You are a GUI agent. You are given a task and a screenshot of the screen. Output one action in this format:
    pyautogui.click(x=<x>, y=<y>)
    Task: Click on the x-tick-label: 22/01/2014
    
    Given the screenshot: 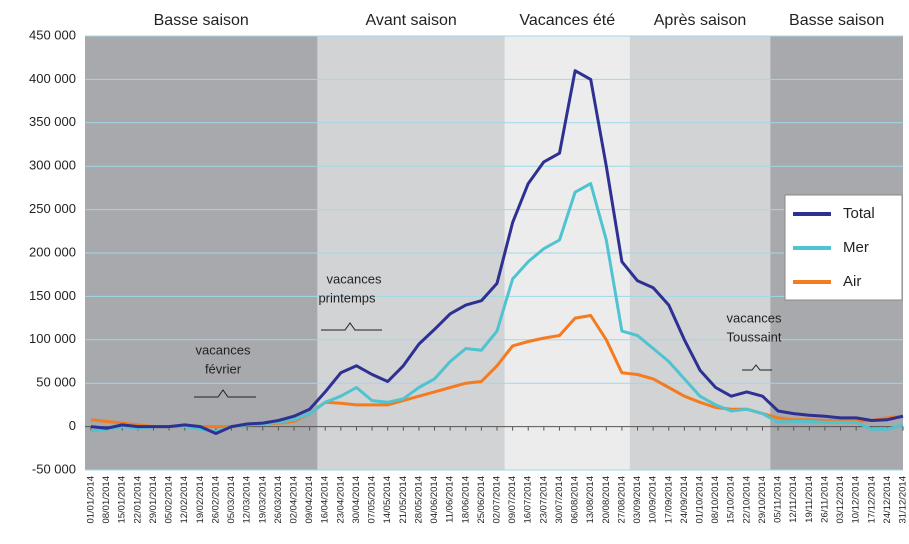 What is the action you would take?
    pyautogui.click(x=137, y=500)
    